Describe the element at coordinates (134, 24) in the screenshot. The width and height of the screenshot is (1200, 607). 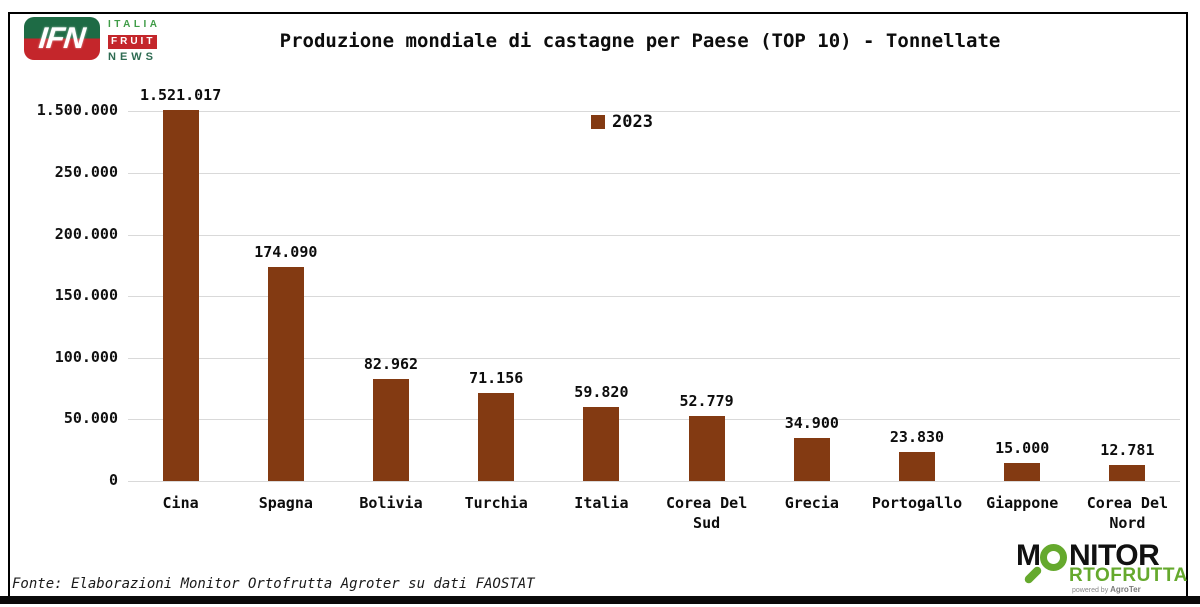
I see `ifn-italia-label: ITALIA` at that location.